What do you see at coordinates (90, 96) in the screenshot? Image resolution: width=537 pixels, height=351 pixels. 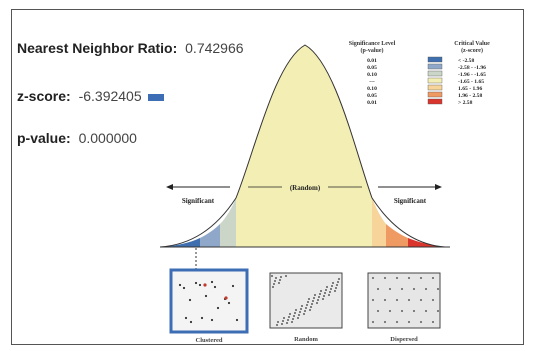 I see `zscore-row: z-score: -6.392405` at bounding box center [90, 96].